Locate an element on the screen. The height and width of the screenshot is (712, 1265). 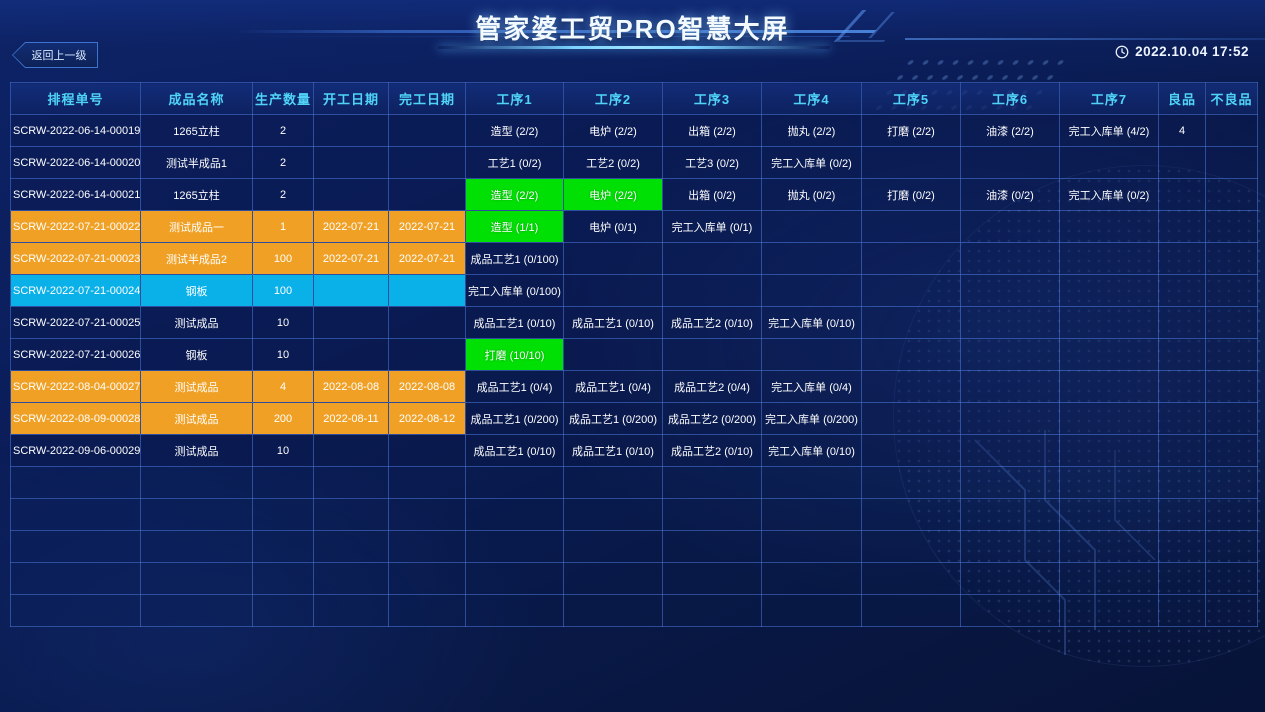
table-row: SCRW-2022-07-21-00024 钢板 100 完工入库单 (0/100) is located at coordinates (634, 290).